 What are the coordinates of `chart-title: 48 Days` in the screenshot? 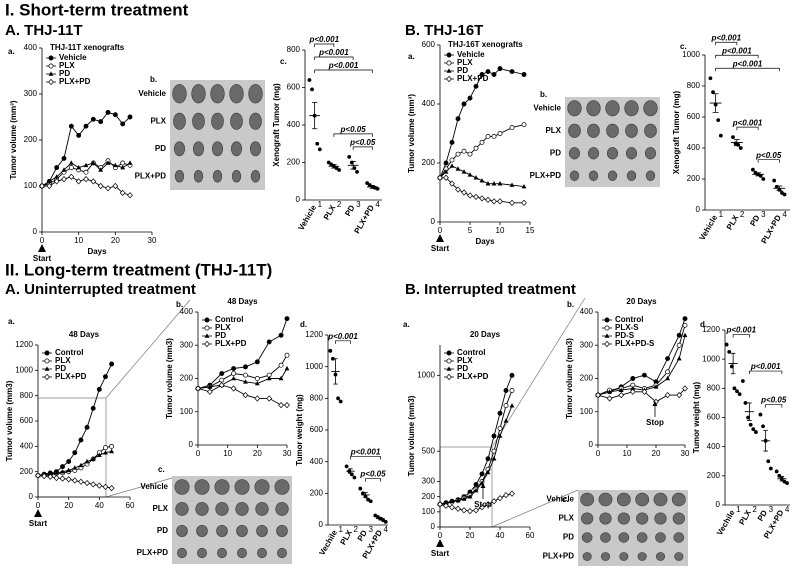 It's located at (84, 334).